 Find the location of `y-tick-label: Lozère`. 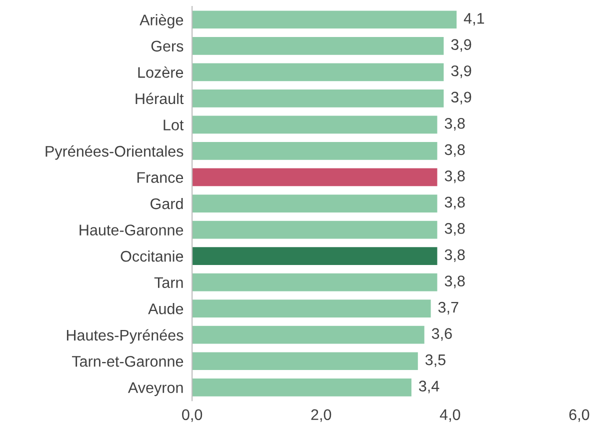

y-tick-label: Lozère is located at coordinates (161, 72).